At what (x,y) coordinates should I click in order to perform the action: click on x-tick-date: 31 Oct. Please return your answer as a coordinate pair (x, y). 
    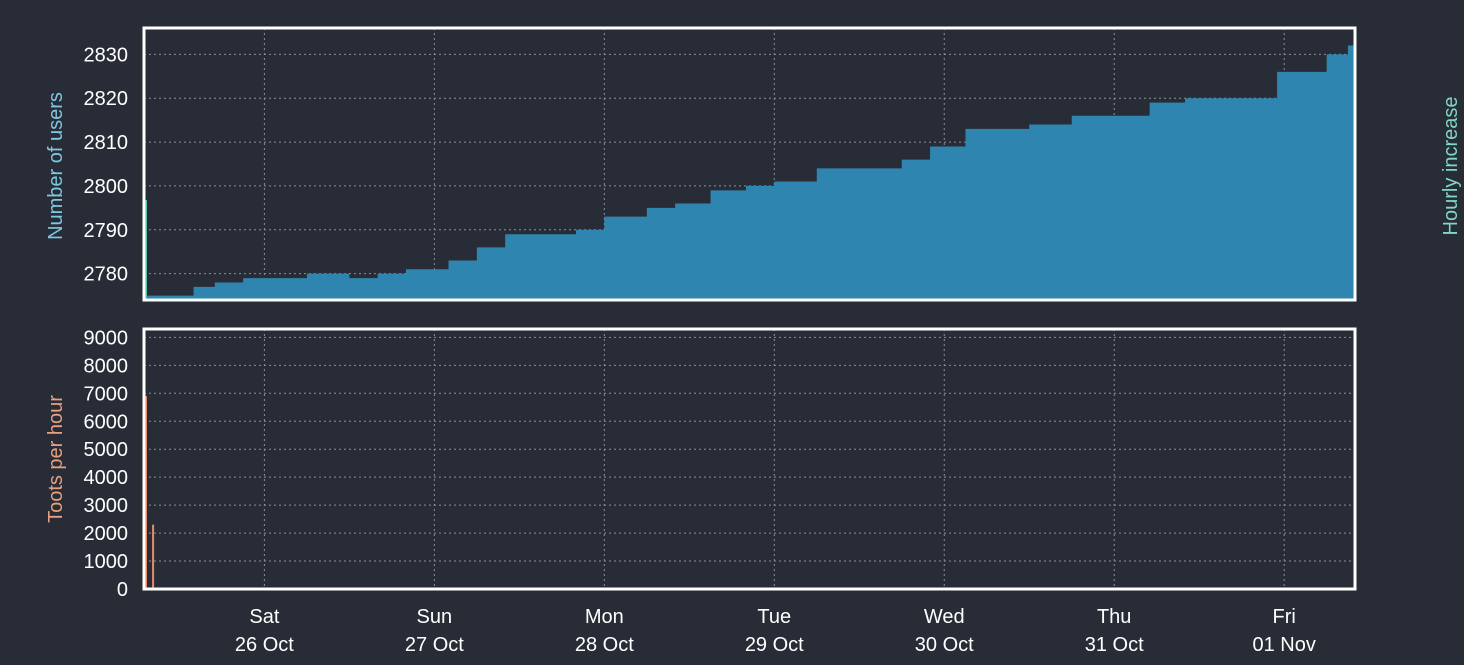
    Looking at the image, I should click on (1114, 645).